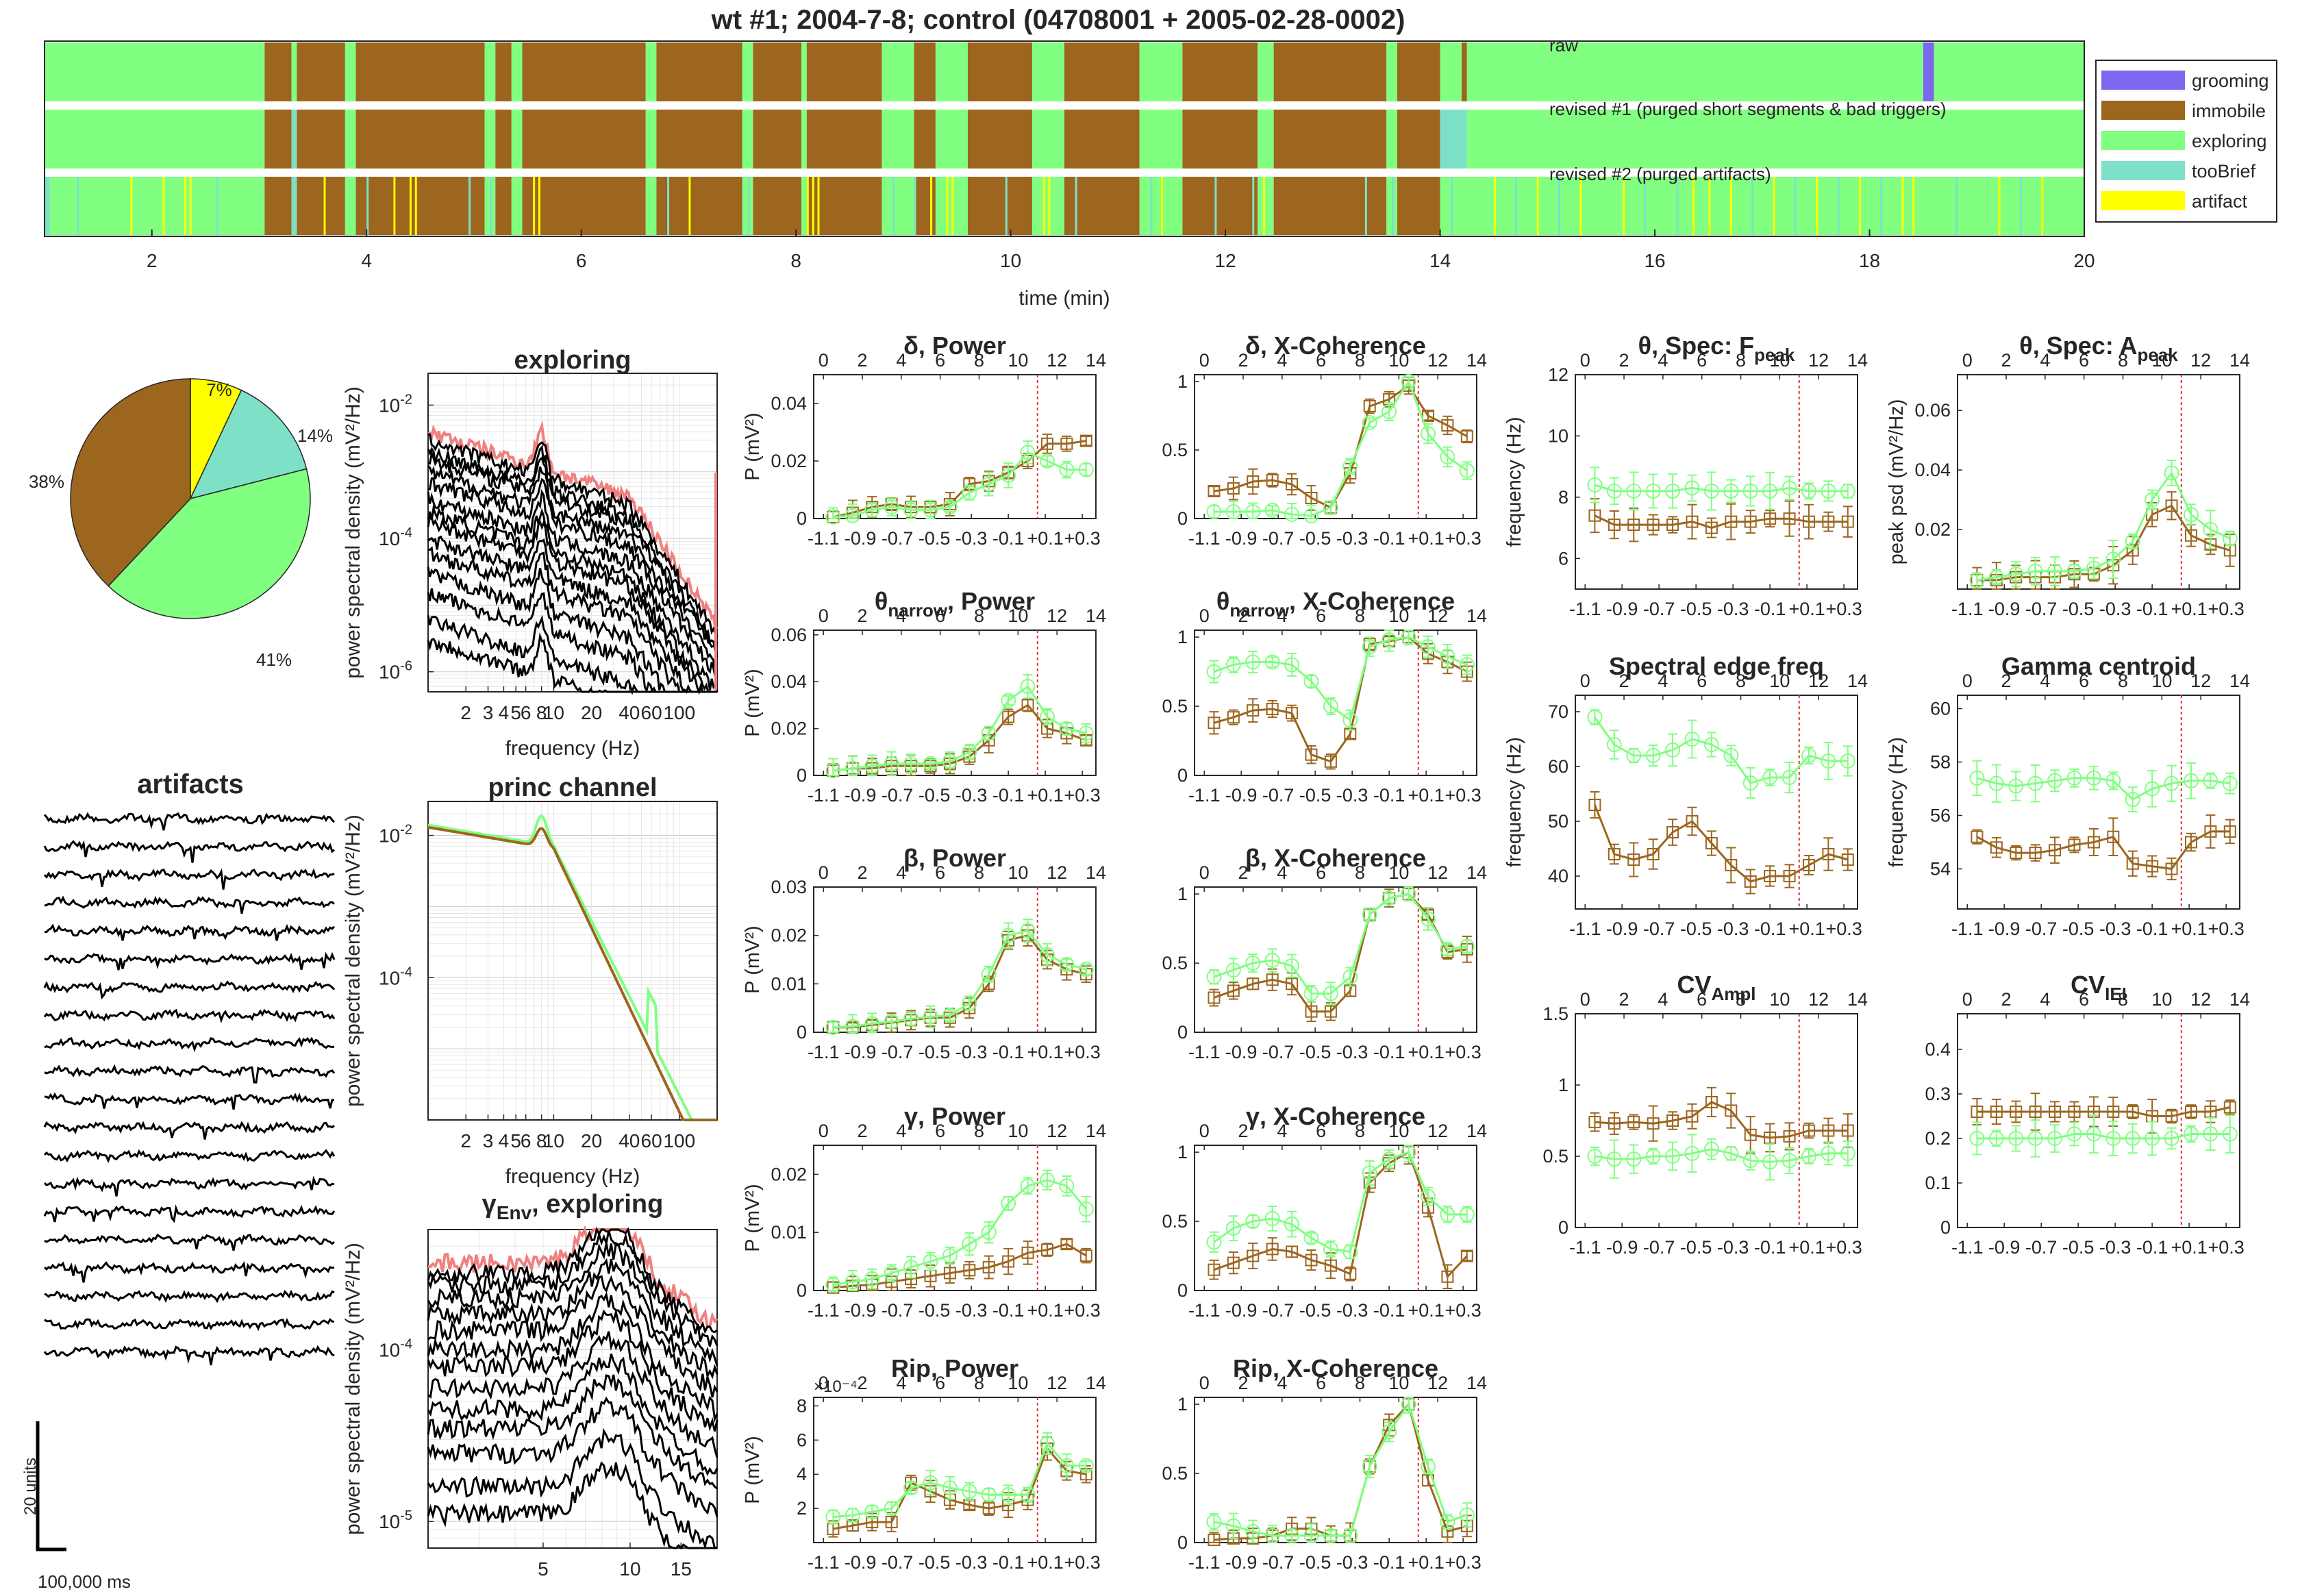 Image resolution: width=2300 pixels, height=1596 pixels. Describe the element at coordinates (1096, 1131) in the screenshot. I see `top-tick-label: 14` at that location.